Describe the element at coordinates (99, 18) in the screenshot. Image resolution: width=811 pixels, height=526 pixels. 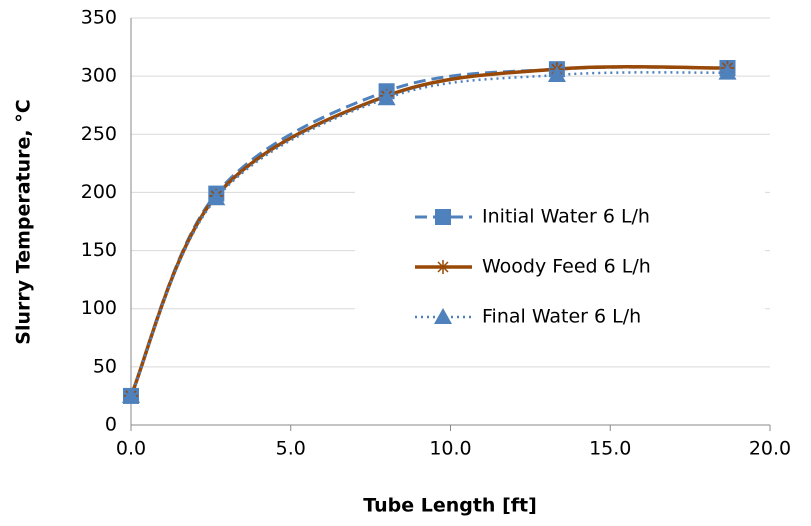
I see `y-tick-label: 350` at that location.